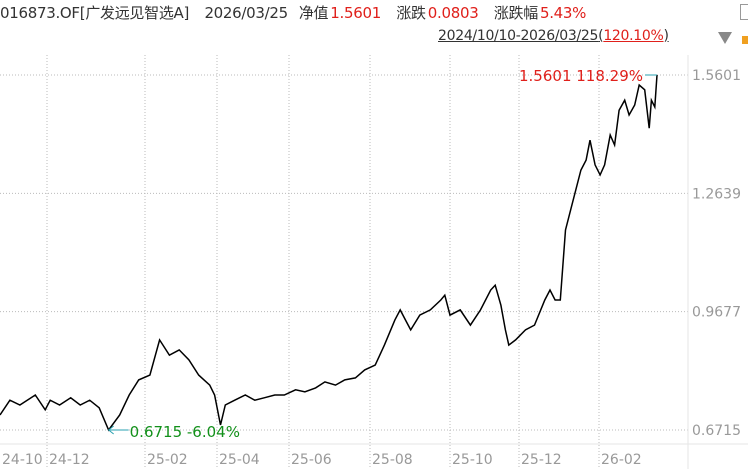 The height and width of the screenshot is (469, 748). Describe the element at coordinates (311, 460) in the screenshot. I see `x-tick-label: 25-06` at that location.